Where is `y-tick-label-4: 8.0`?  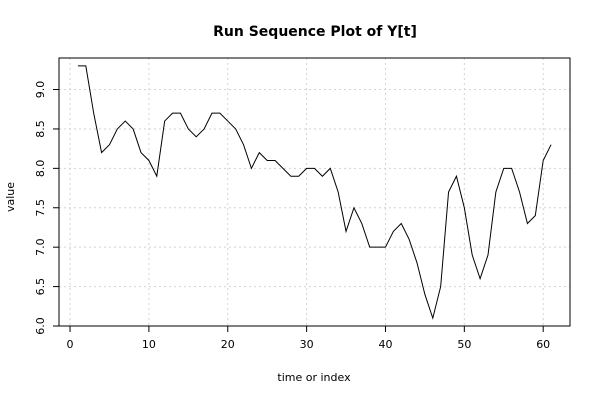
y-tick-label-4: 8.0 is located at coordinates (40, 169).